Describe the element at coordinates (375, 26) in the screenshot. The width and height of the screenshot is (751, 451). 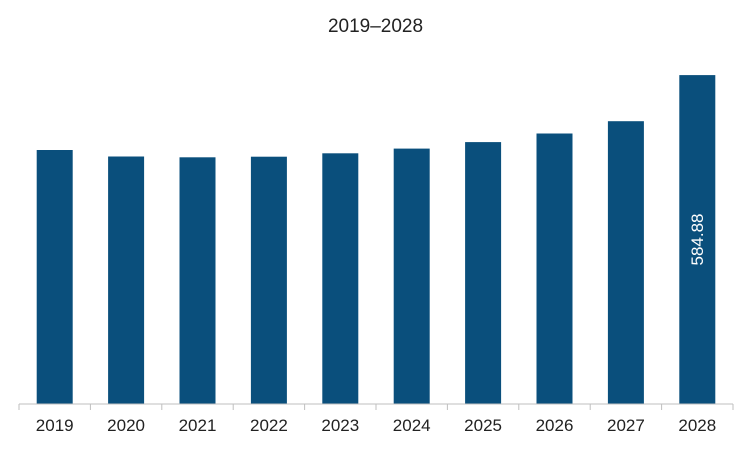
I see `chart-title: 2019–2028` at that location.